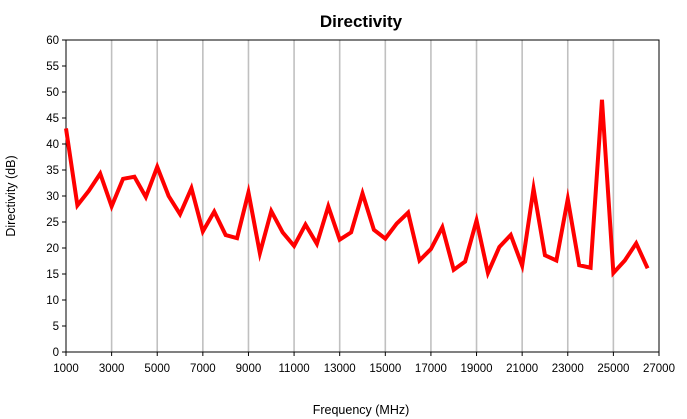  I want to click on x-tick-label: 25000, so click(613, 369).